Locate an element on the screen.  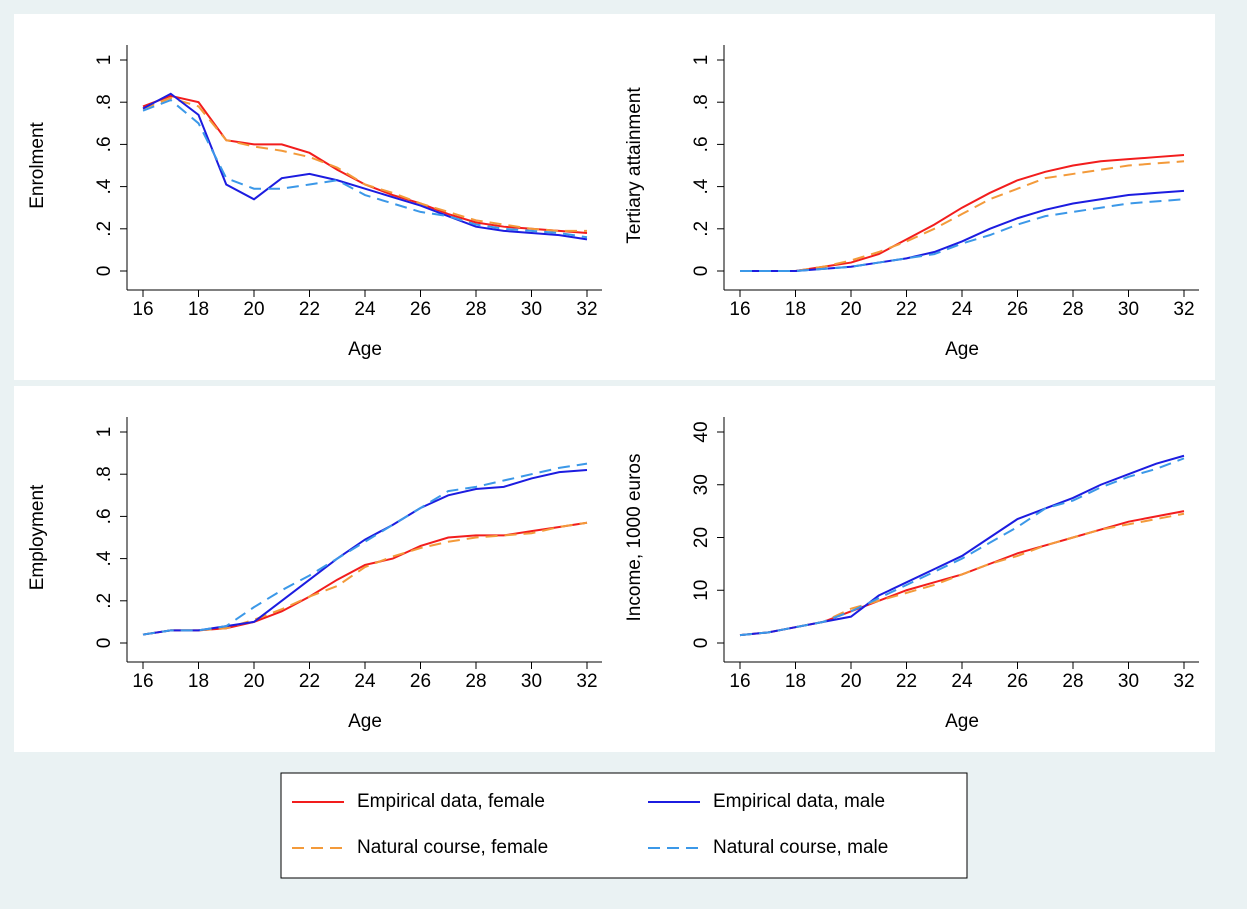
legend-label: Natural course, male is located at coordinates (800, 847).